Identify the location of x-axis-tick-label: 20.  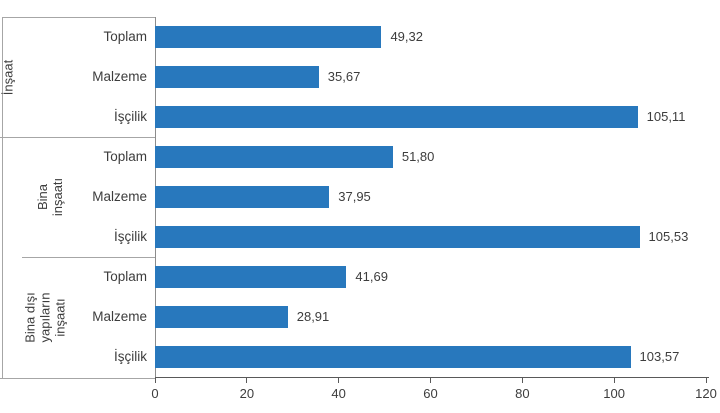
(247, 393).